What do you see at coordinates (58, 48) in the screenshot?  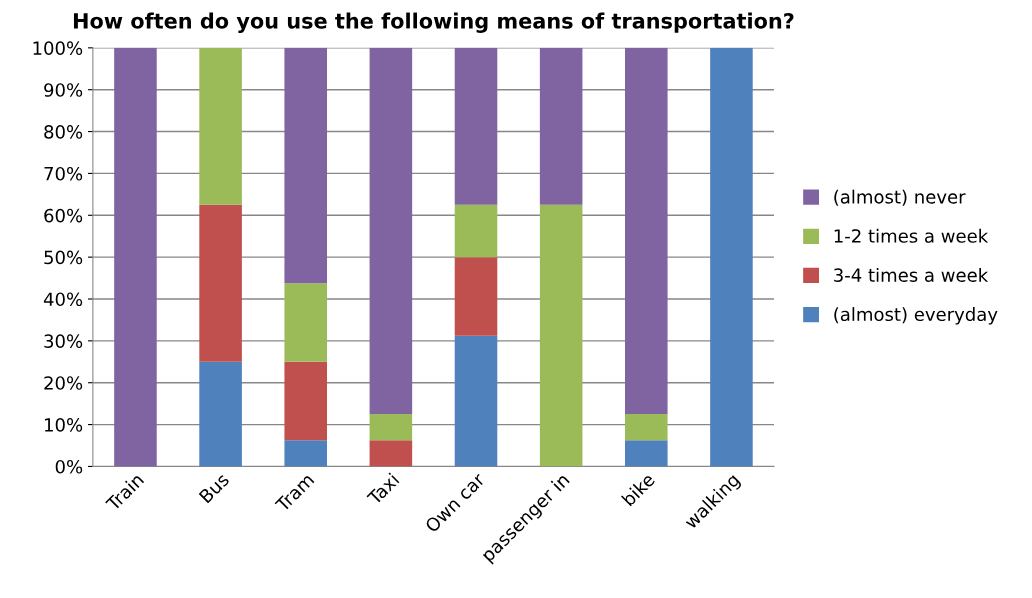 I see `y-tick-label: 100%` at bounding box center [58, 48].